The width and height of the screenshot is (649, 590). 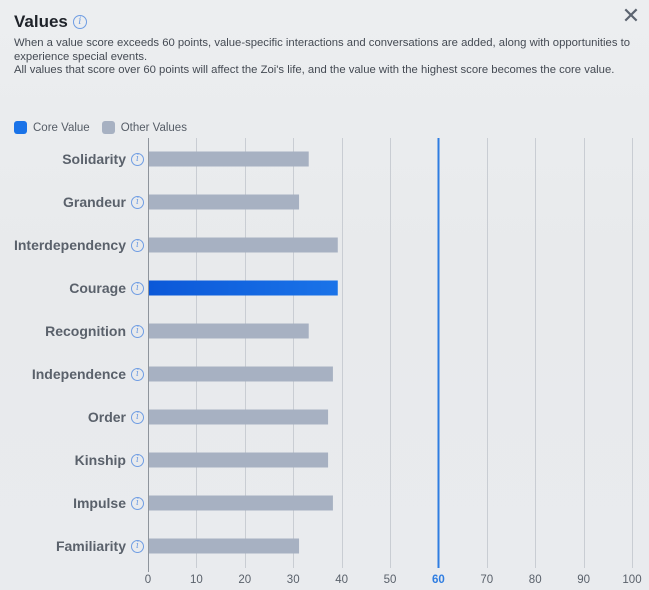 I want to click on x-tick-label: 40, so click(x=341, y=580).